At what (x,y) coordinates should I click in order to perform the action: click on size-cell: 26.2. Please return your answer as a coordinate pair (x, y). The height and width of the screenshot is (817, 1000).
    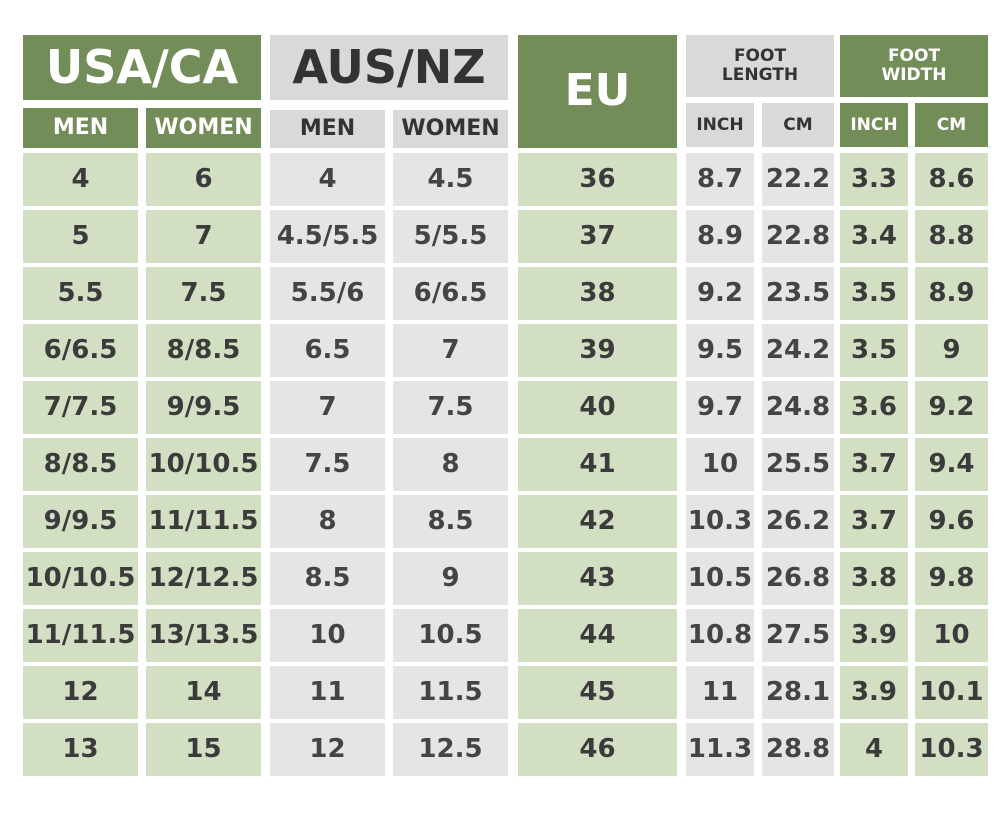
    Looking at the image, I should click on (798, 521).